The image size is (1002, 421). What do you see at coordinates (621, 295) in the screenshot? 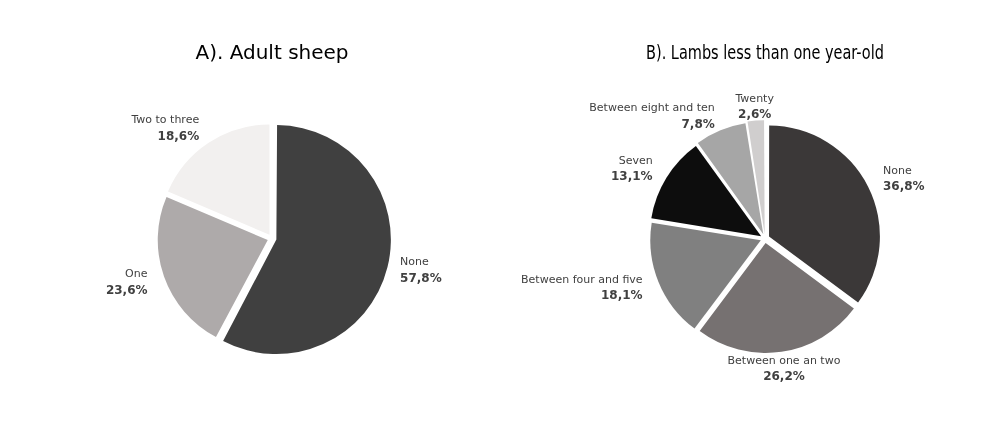
I see `data-label: 18,1%` at bounding box center [621, 295].